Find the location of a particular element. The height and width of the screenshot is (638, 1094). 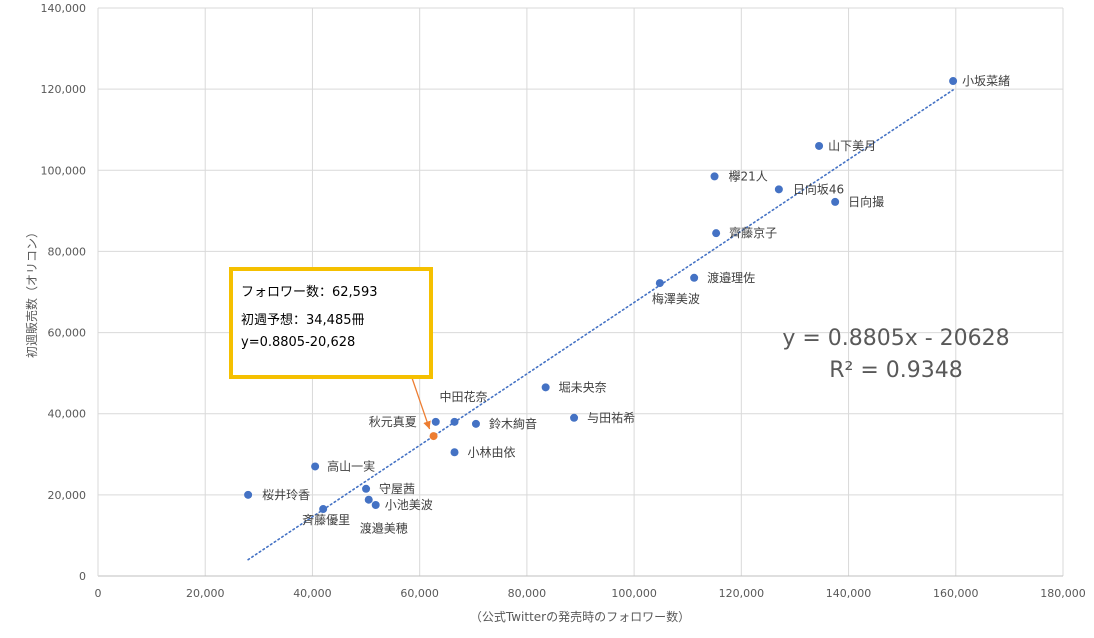

point-label: 渡邉美穂 is located at coordinates (384, 528).